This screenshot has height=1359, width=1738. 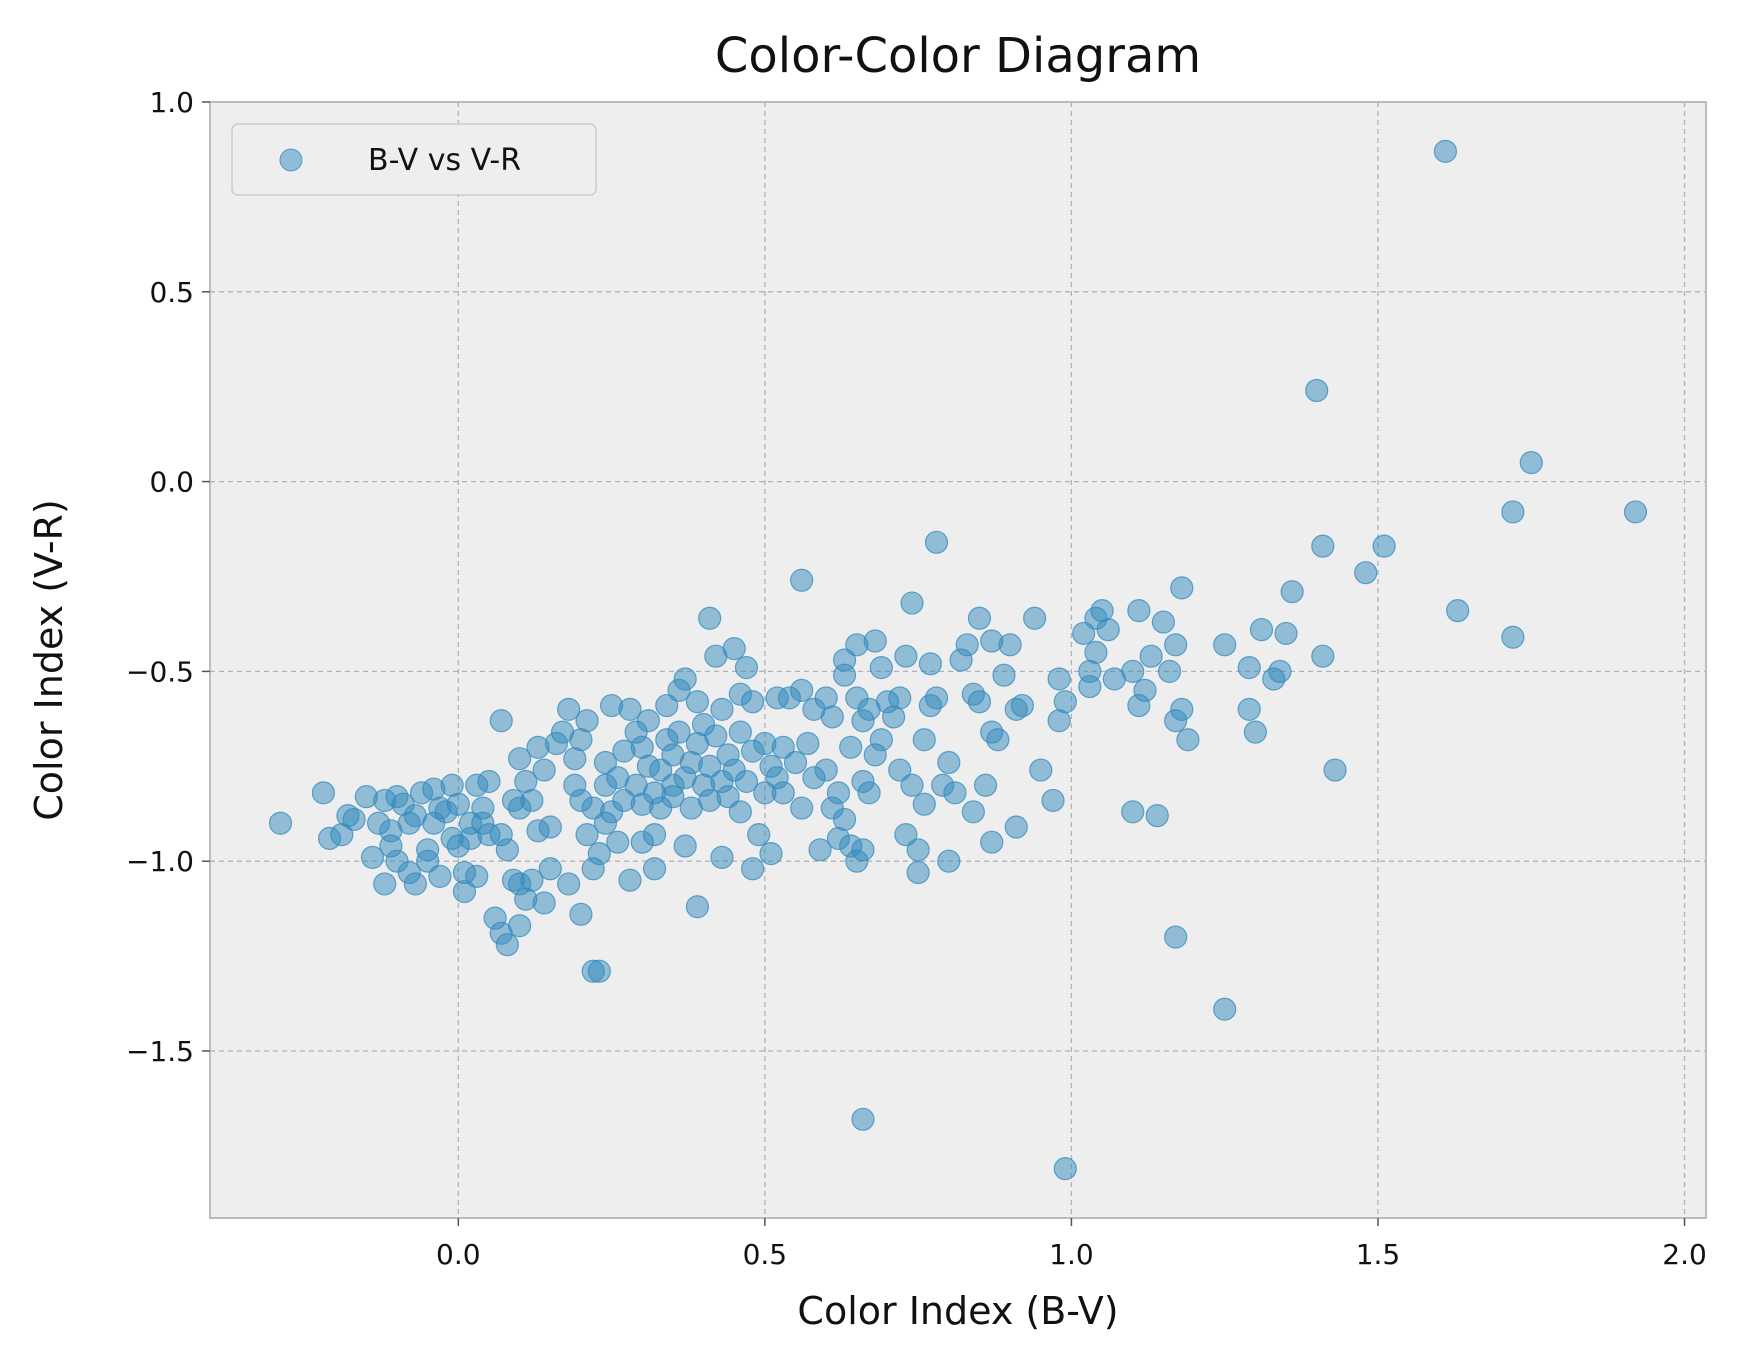 What do you see at coordinates (171, 102) in the screenshot?
I see `y-tick-label: 1.0` at bounding box center [171, 102].